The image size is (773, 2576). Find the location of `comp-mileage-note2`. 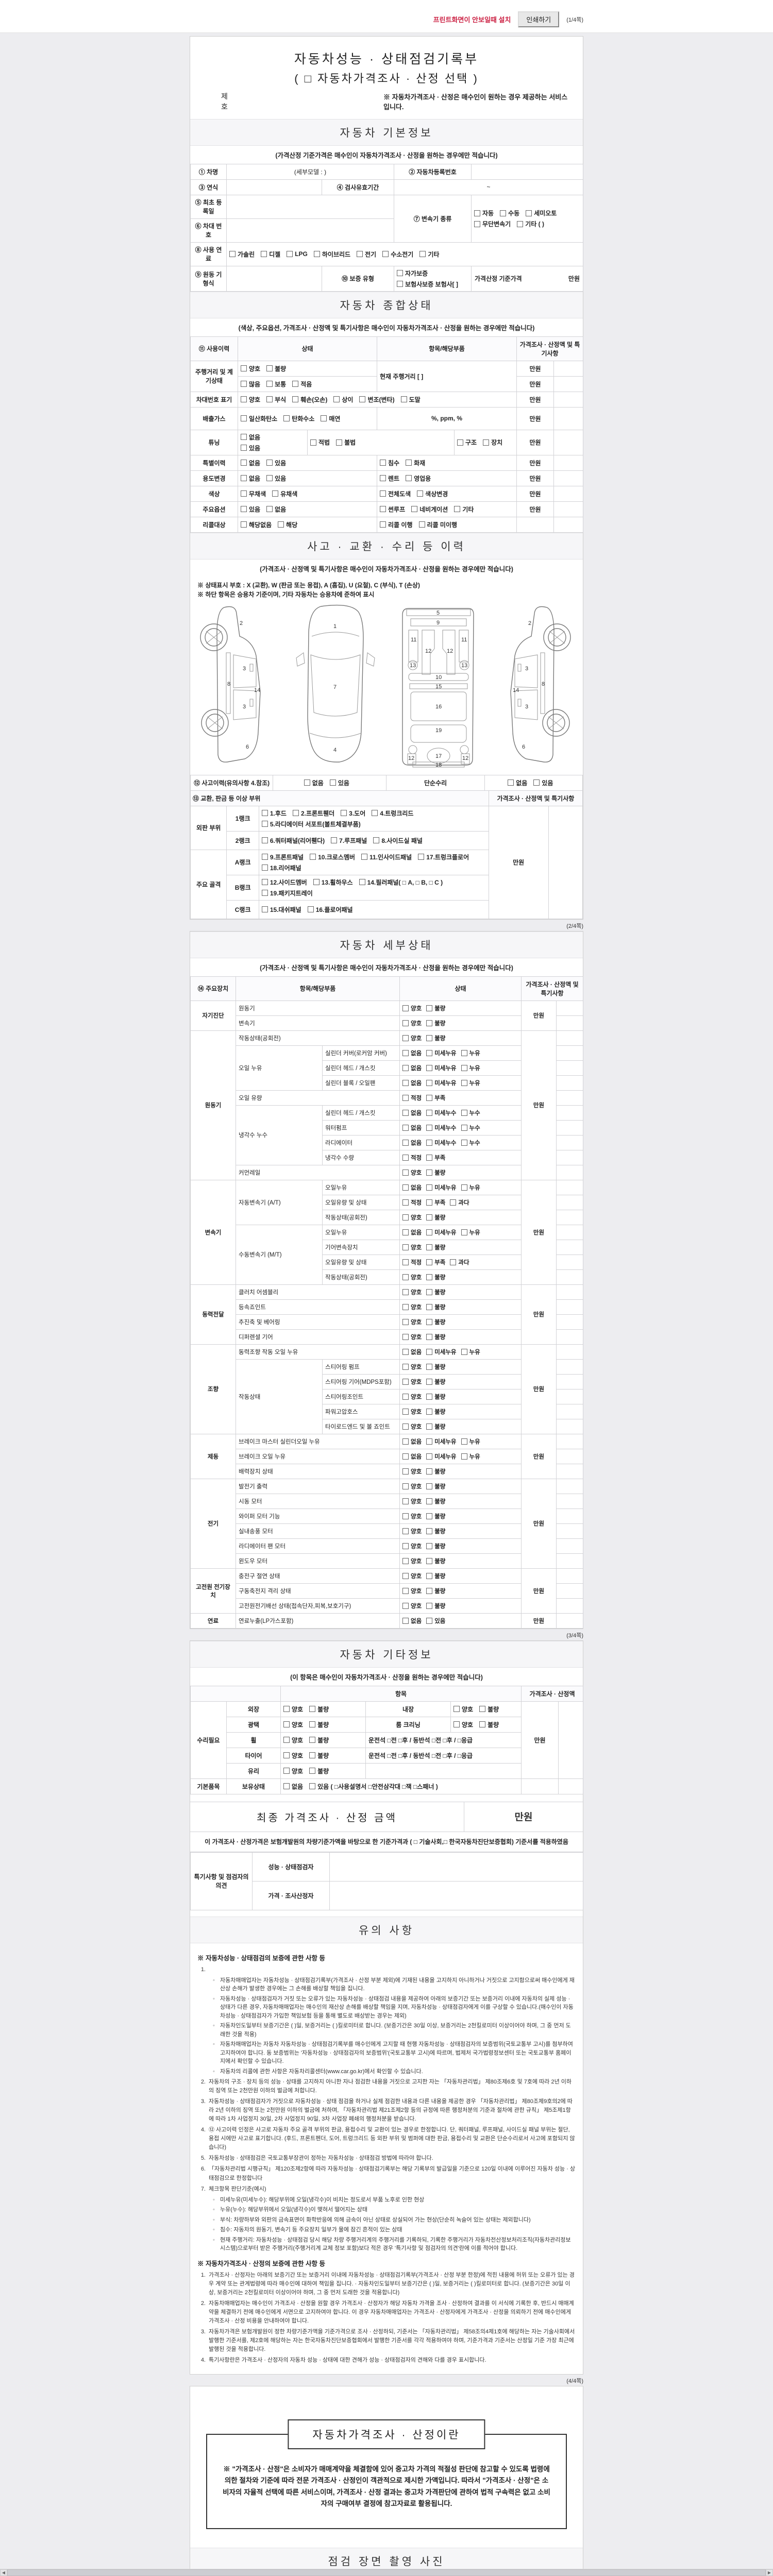

comp-mileage-note2 is located at coordinates (568, 384).